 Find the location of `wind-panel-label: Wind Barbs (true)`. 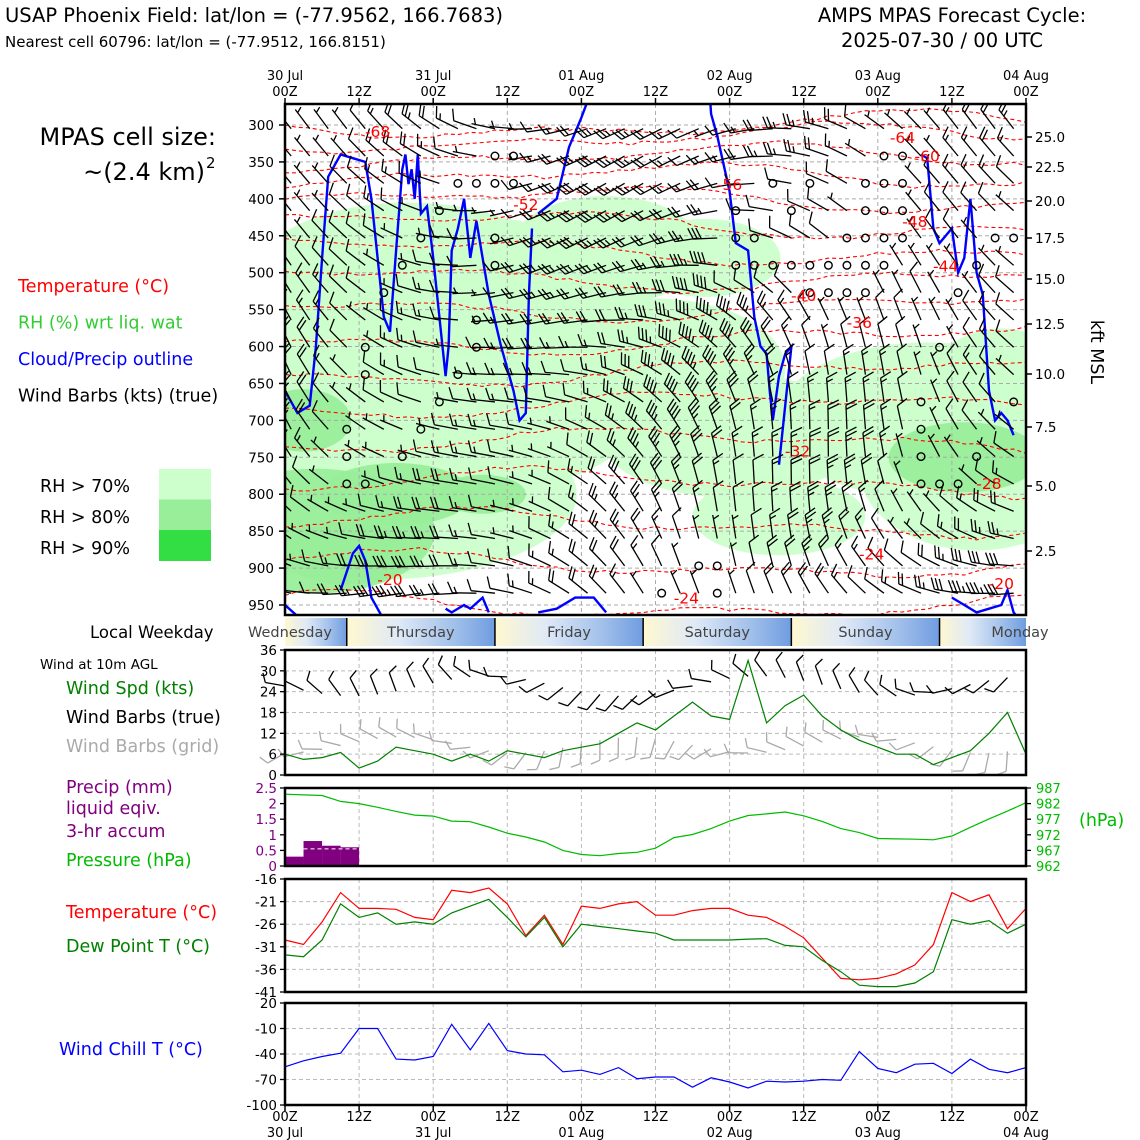

wind-panel-label: Wind Barbs (true) is located at coordinates (143, 718).